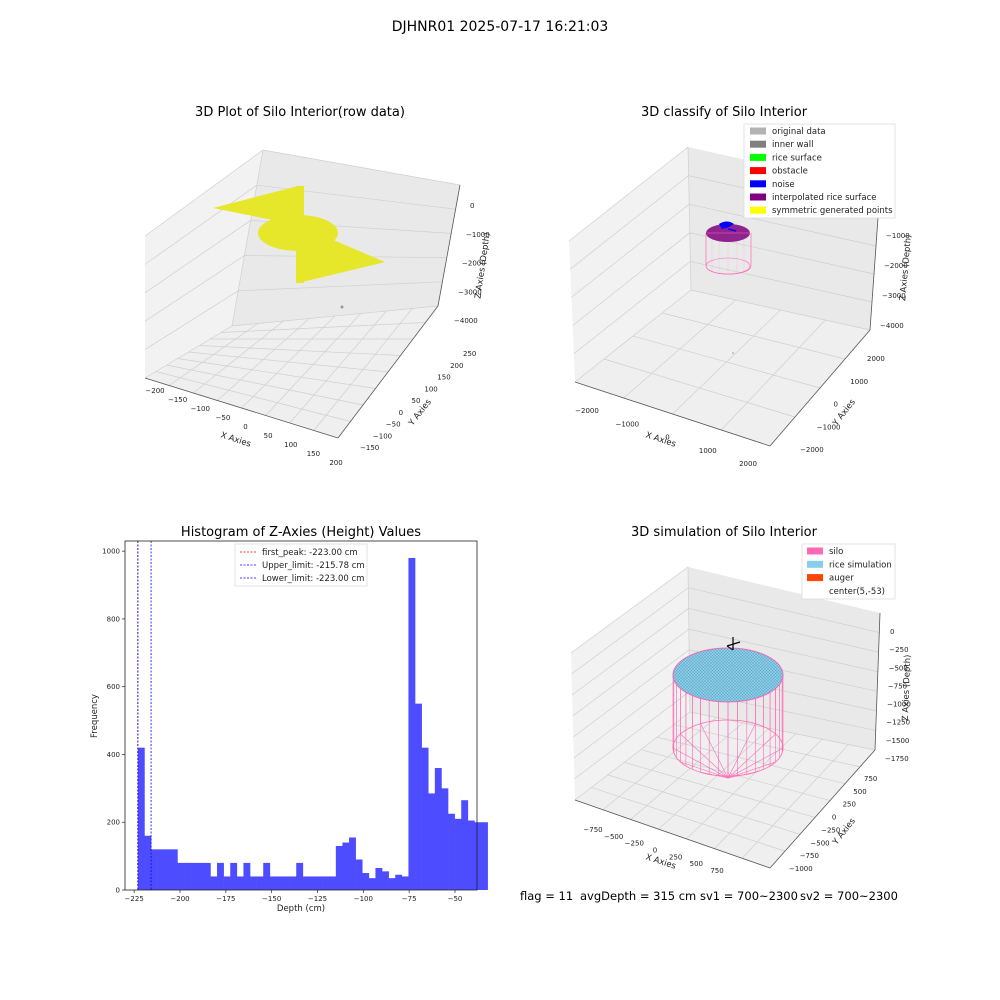 The width and height of the screenshot is (1000, 1000). Describe the element at coordinates (243, 427) in the screenshot. I see `x-tick-labels: −200 −150 −100 −50 0 50 100 150 200` at that location.